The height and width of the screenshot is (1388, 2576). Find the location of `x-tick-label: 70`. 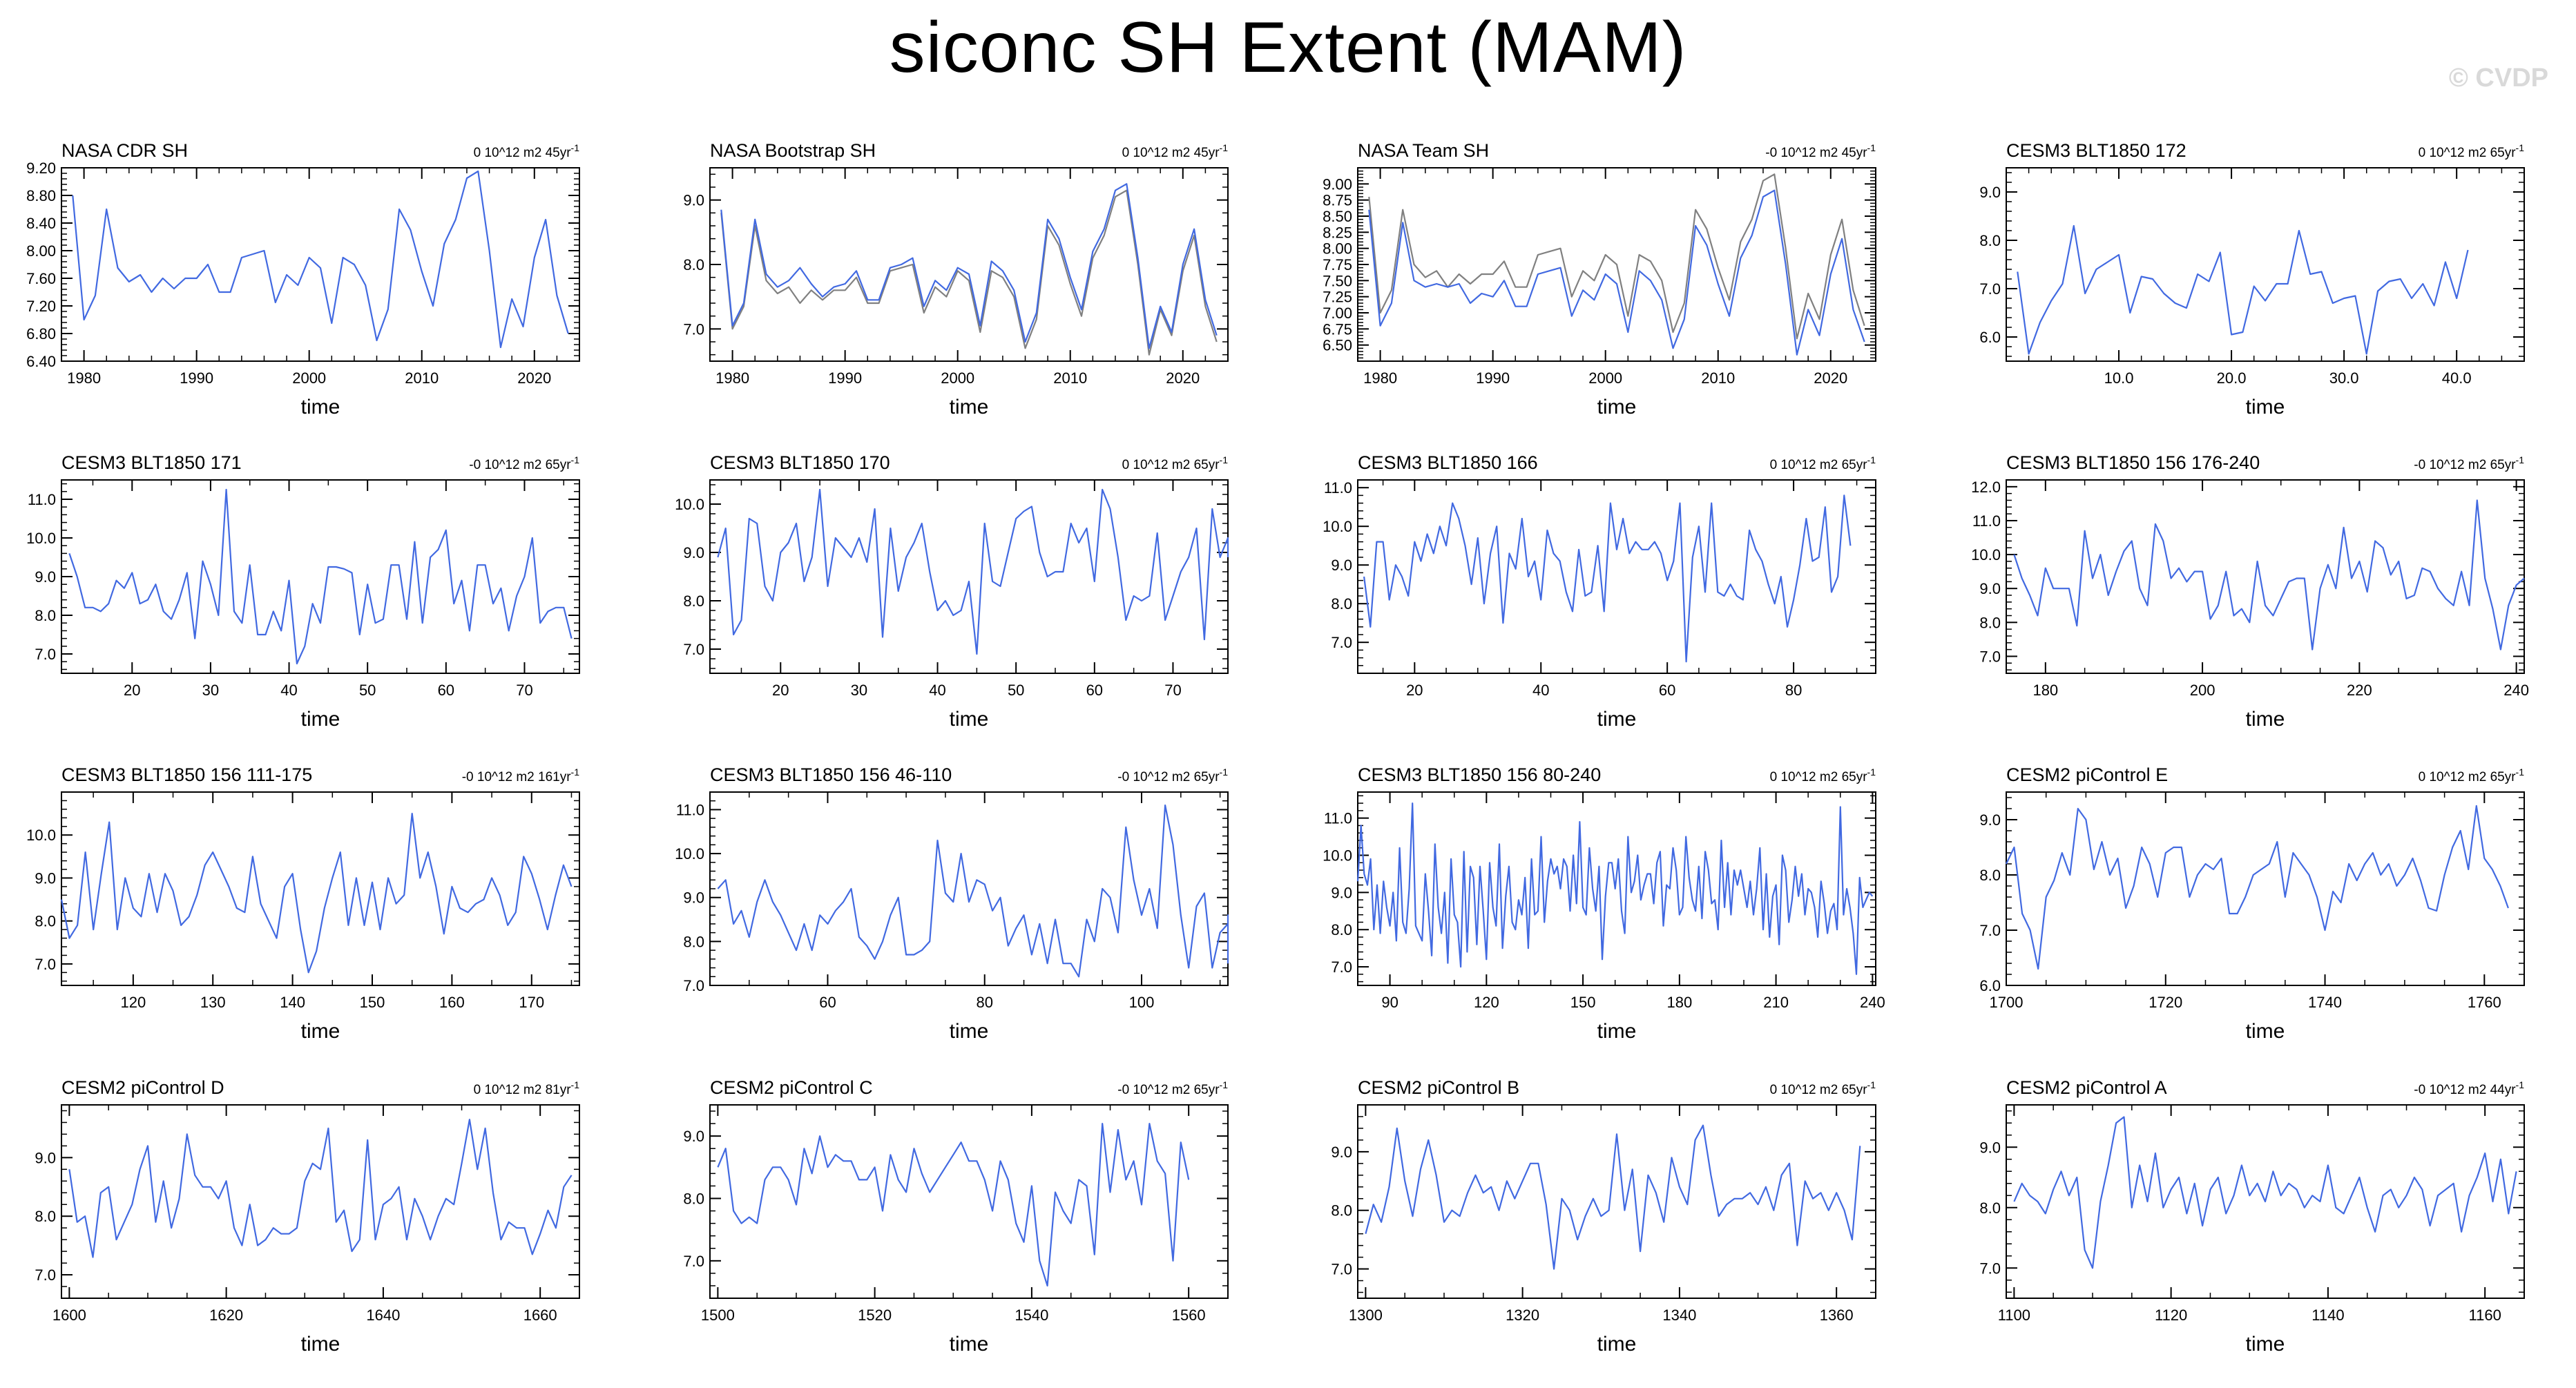

x-tick-label: 70 is located at coordinates (524, 690).